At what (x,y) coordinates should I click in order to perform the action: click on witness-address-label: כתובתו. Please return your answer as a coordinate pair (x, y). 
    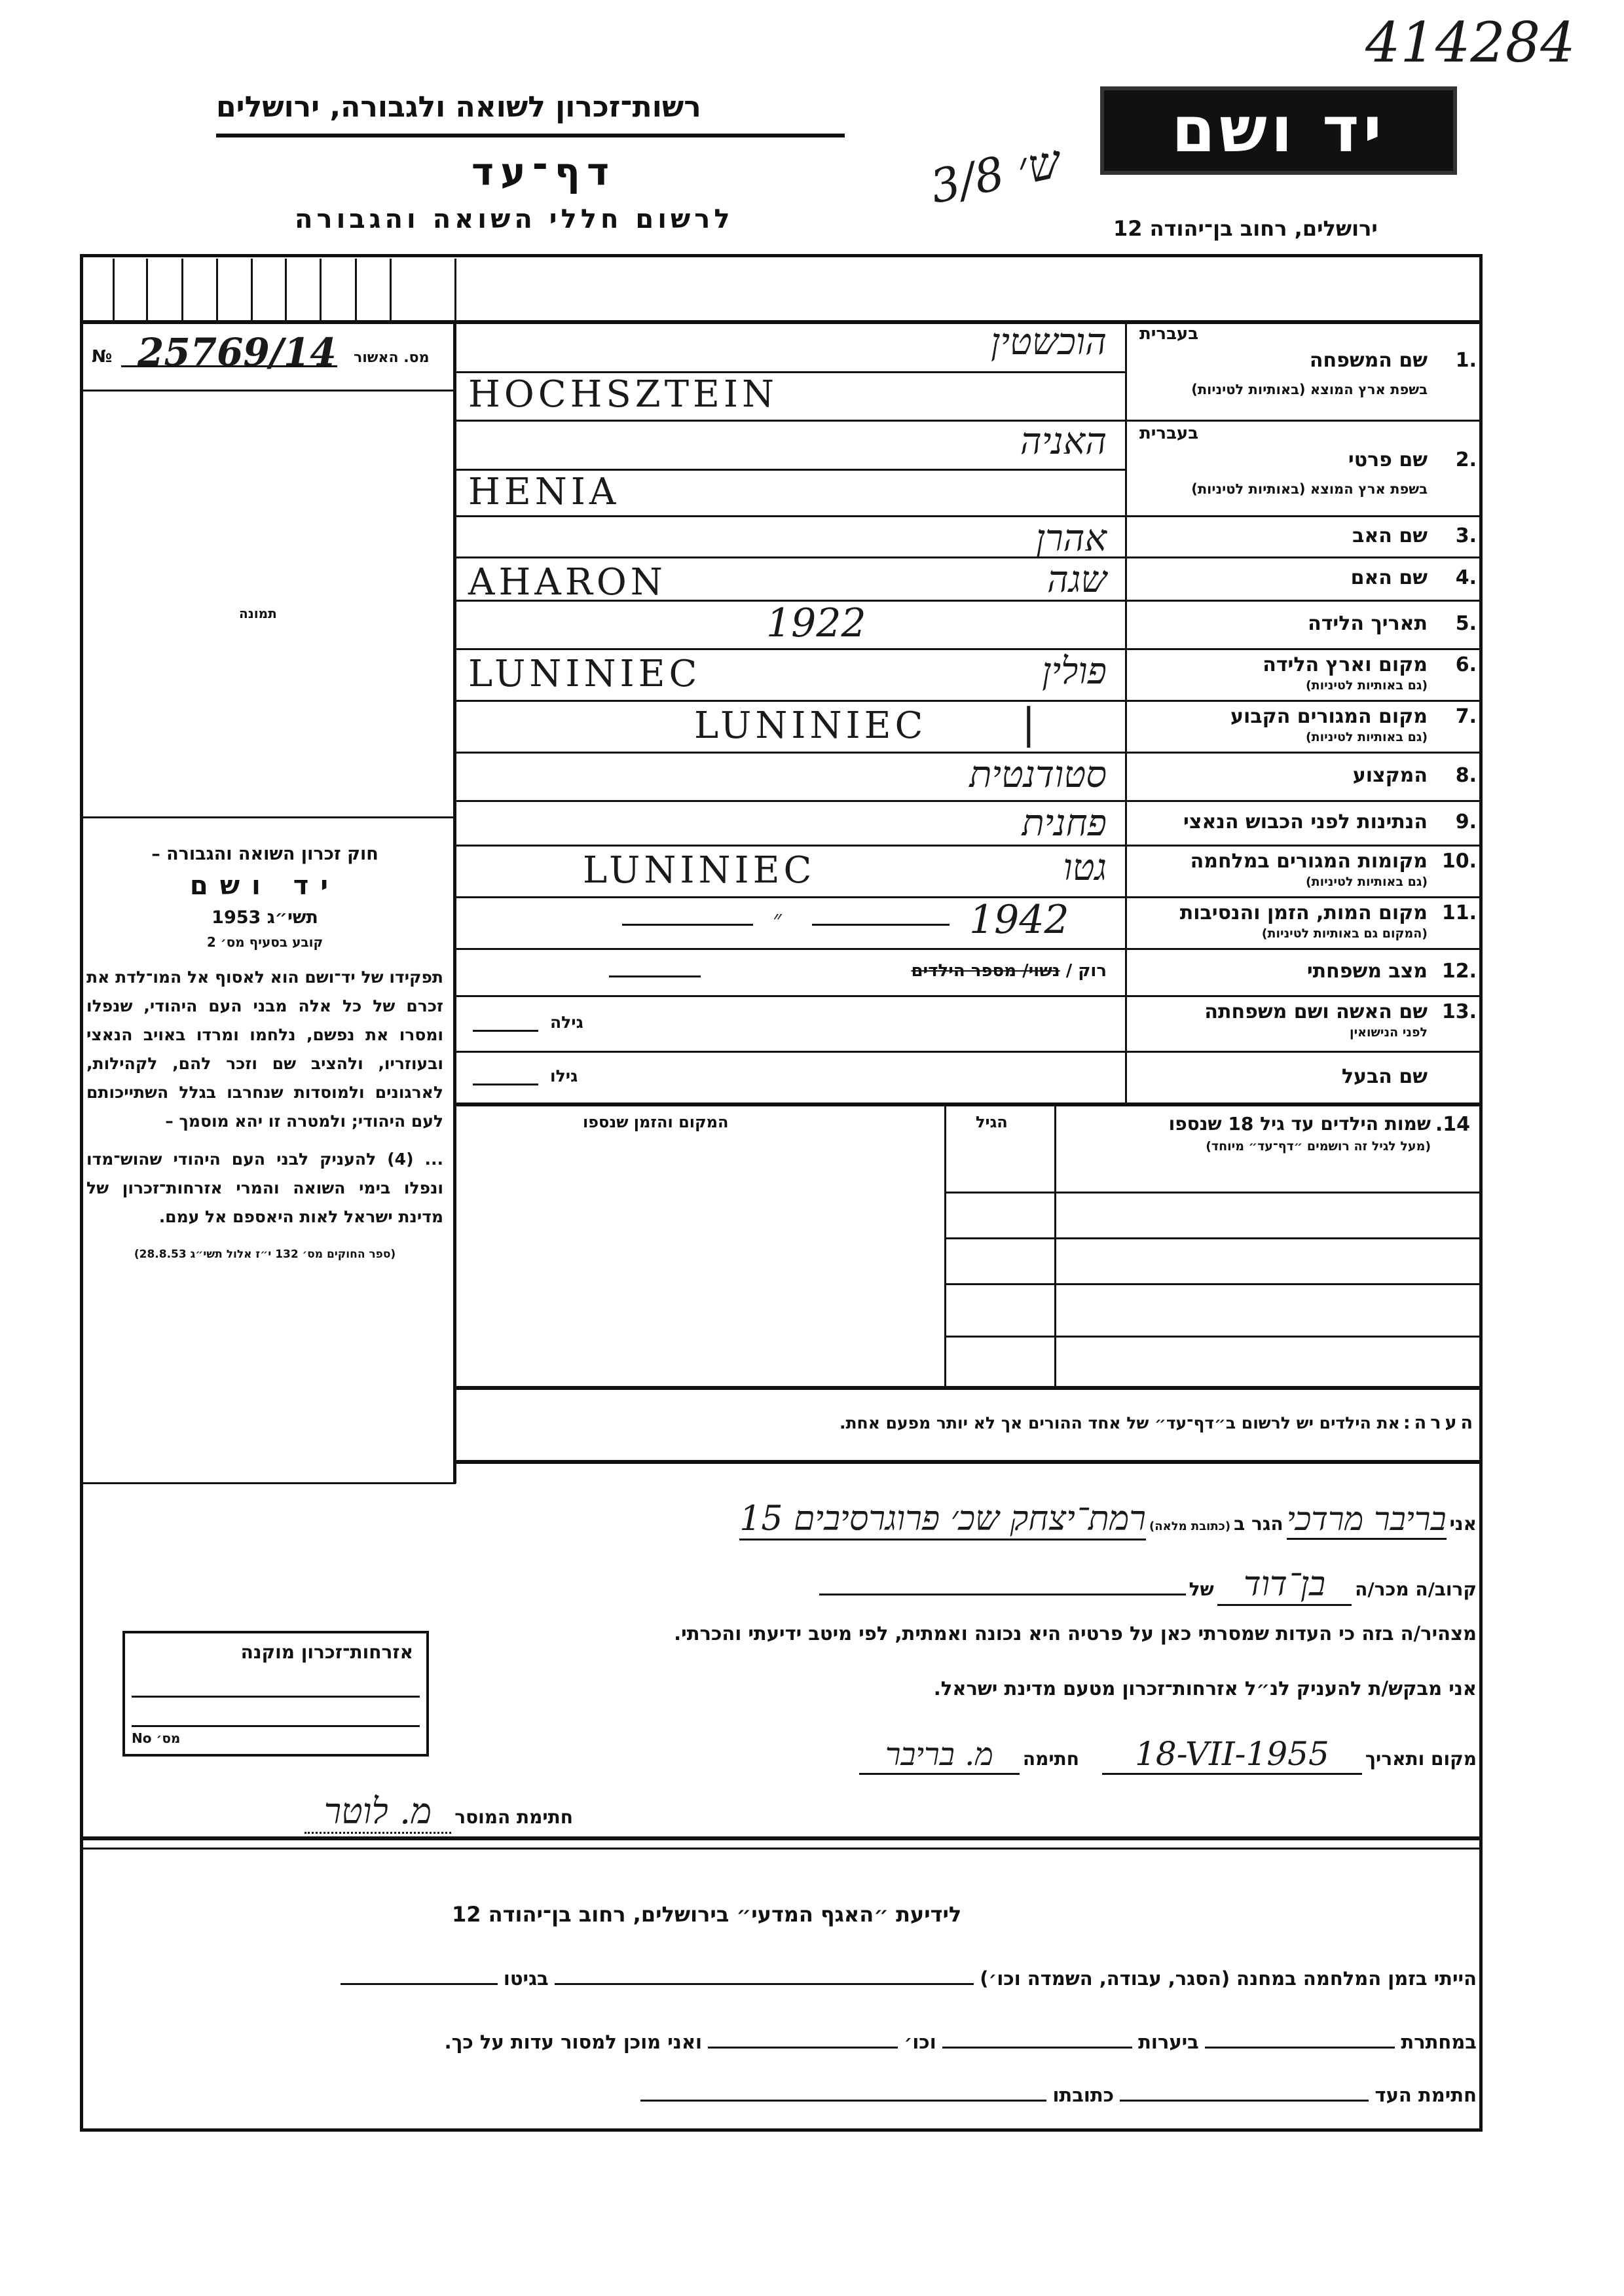
    Looking at the image, I should click on (1083, 2095).